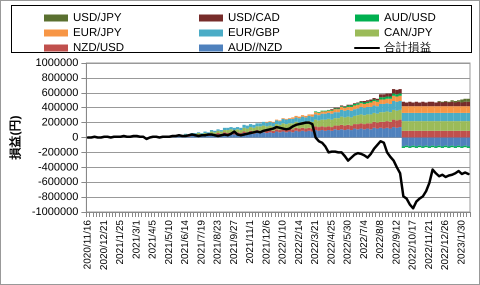 This screenshot has height=285, width=480. Describe the element at coordinates (58, 152) in the screenshot. I see `y-tick-label: -200000` at that location.